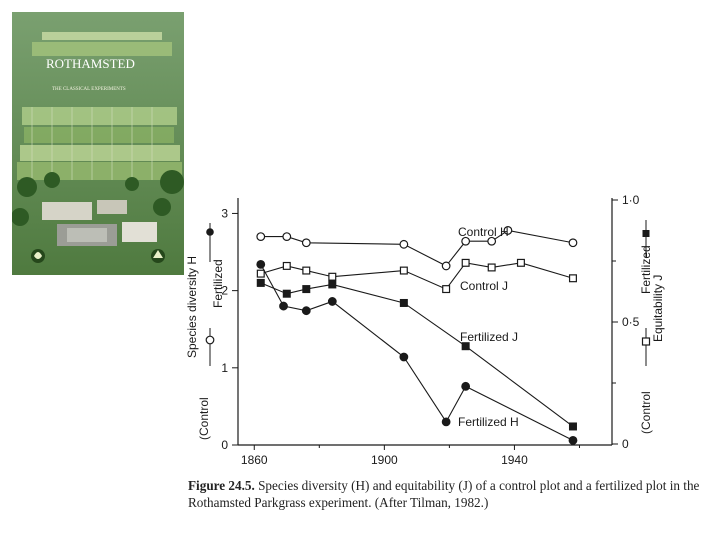 The height and width of the screenshot is (540, 720). I want to click on control-marker-right, so click(646, 341).